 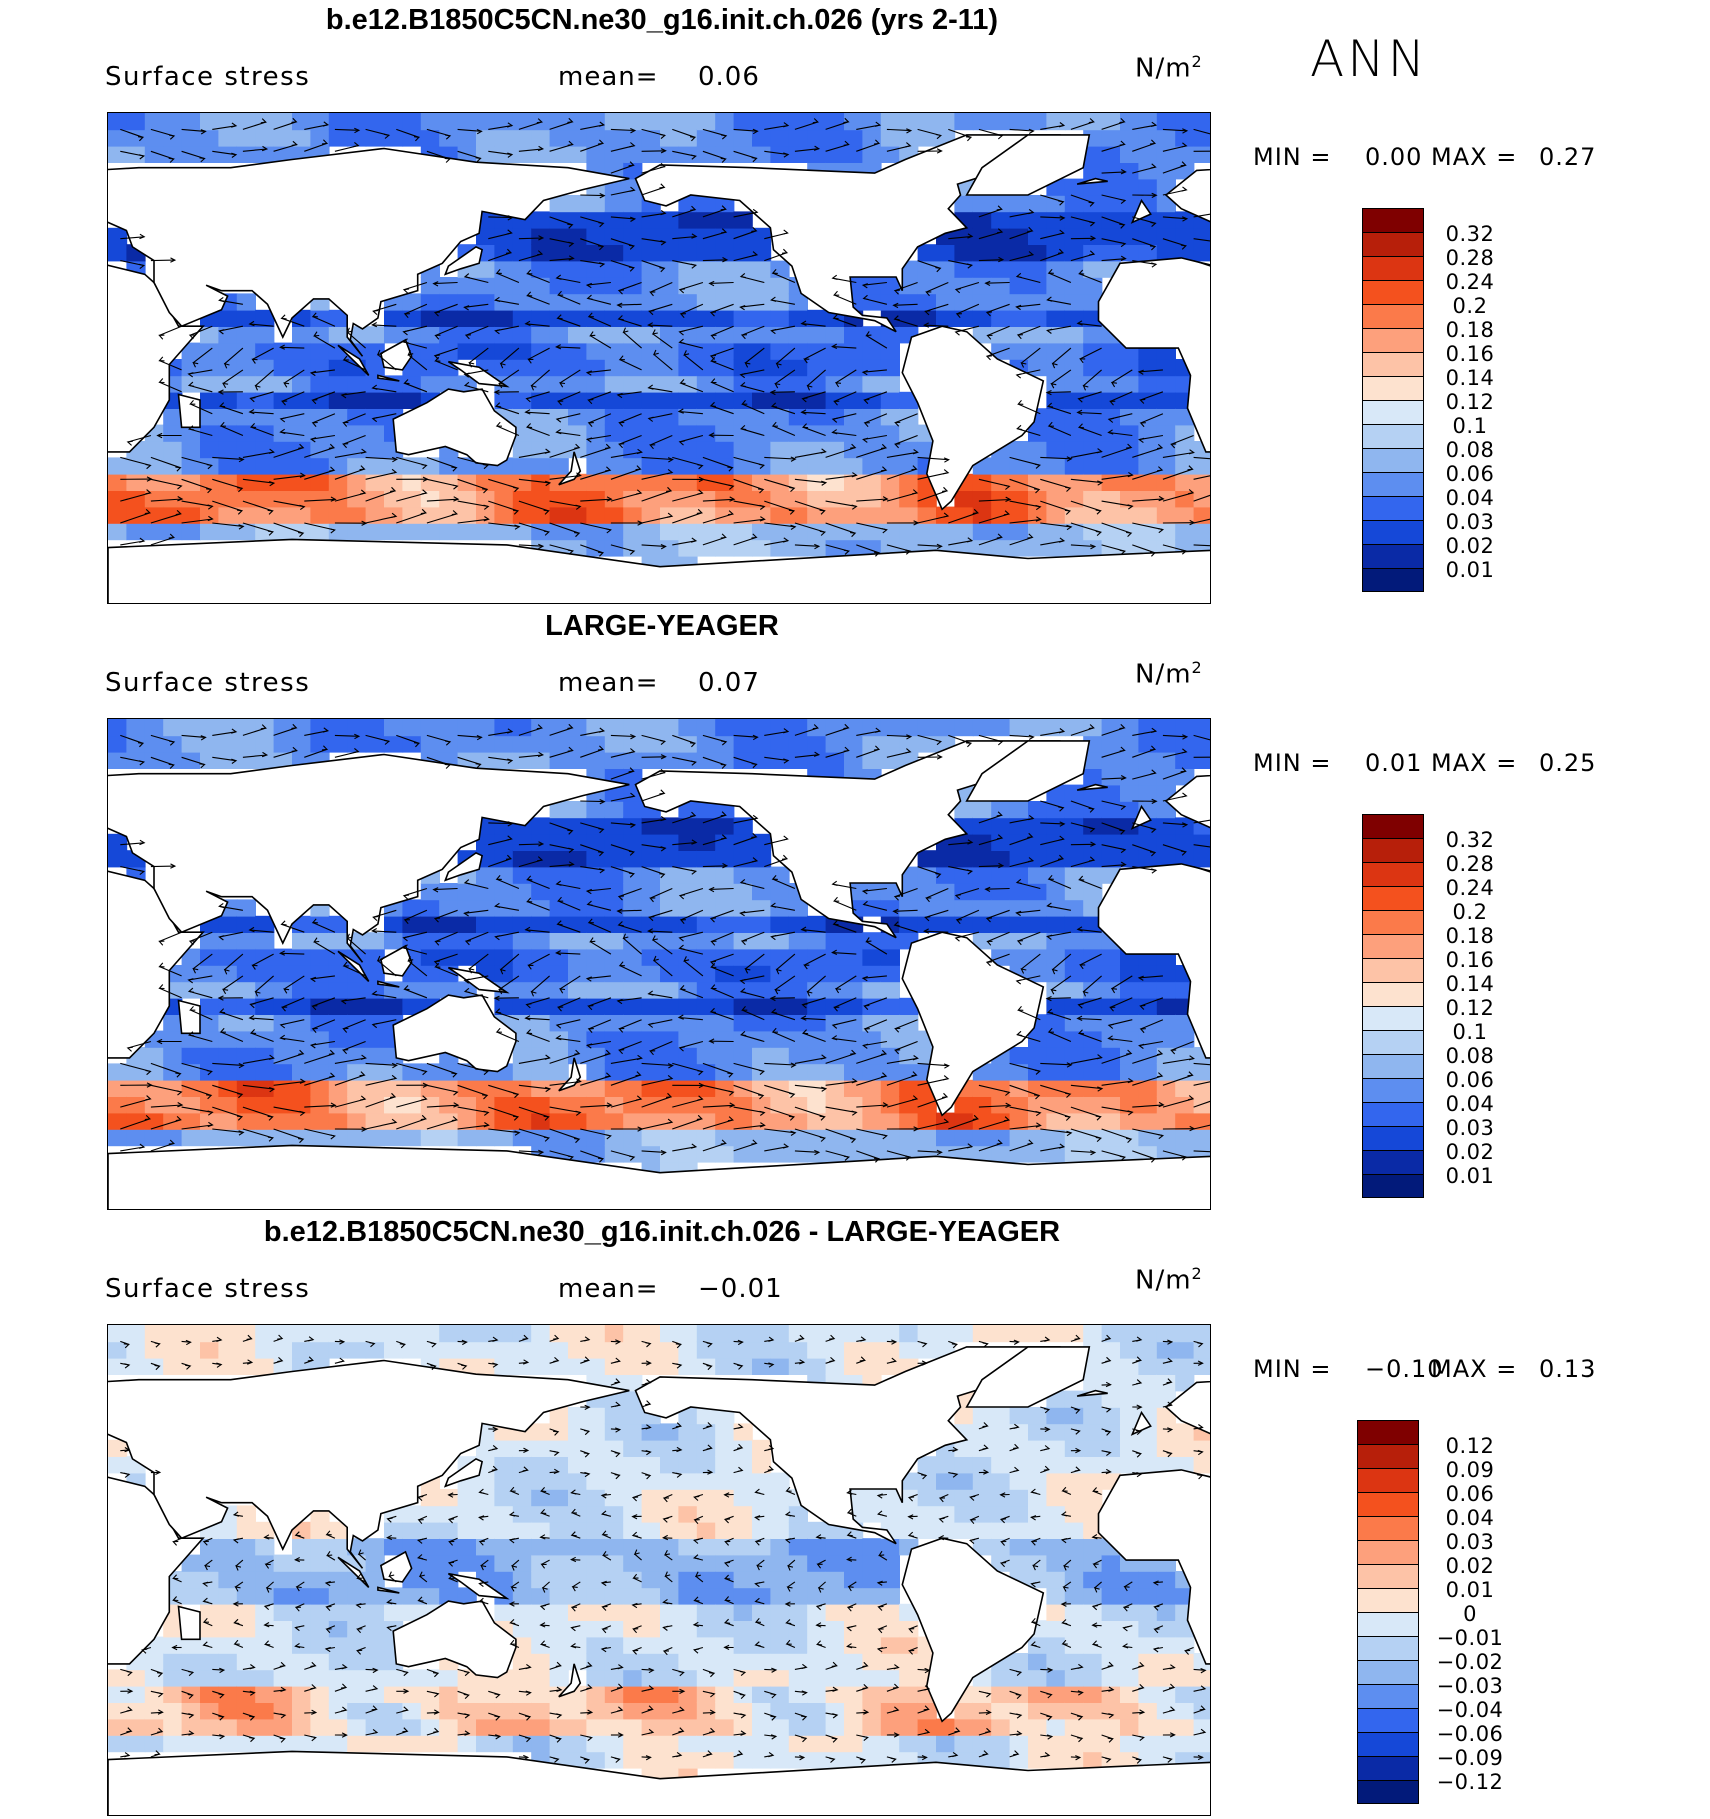 What do you see at coordinates (1470, 1710) in the screenshot?
I see `colorbar-tick-label: −0.04` at bounding box center [1470, 1710].